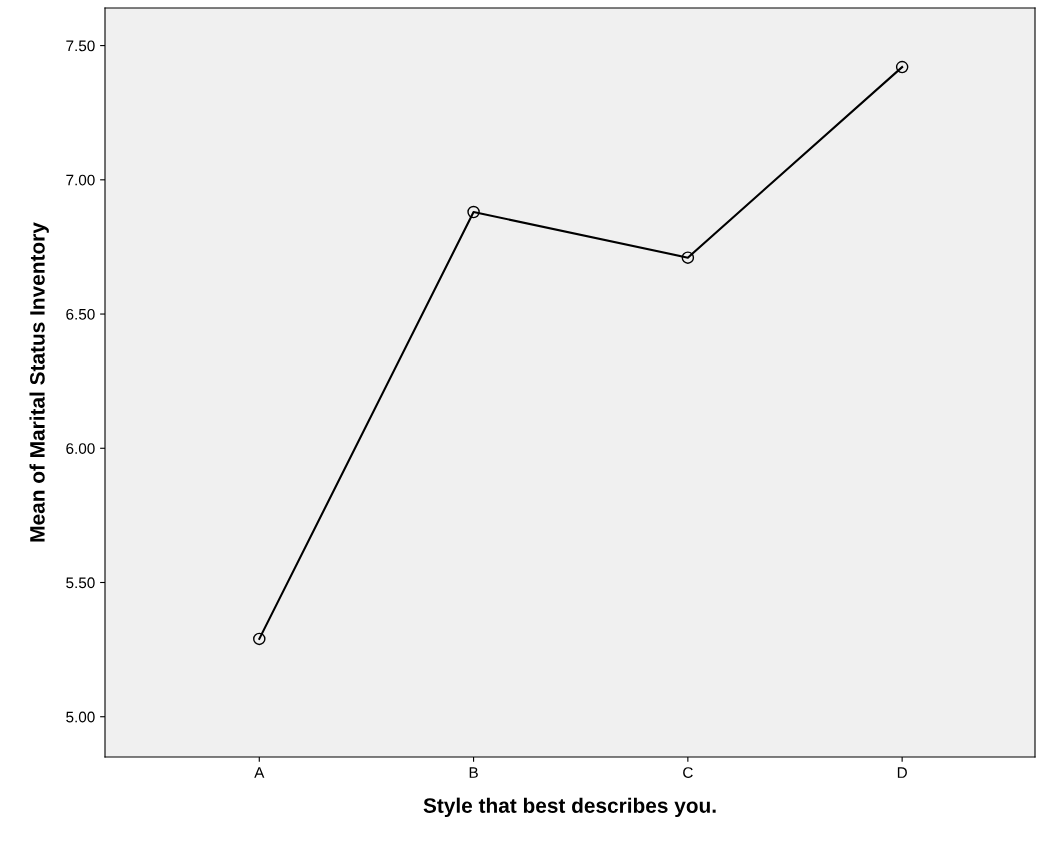  Describe the element at coordinates (473, 772) in the screenshot. I see `x-tick-label: B` at that location.